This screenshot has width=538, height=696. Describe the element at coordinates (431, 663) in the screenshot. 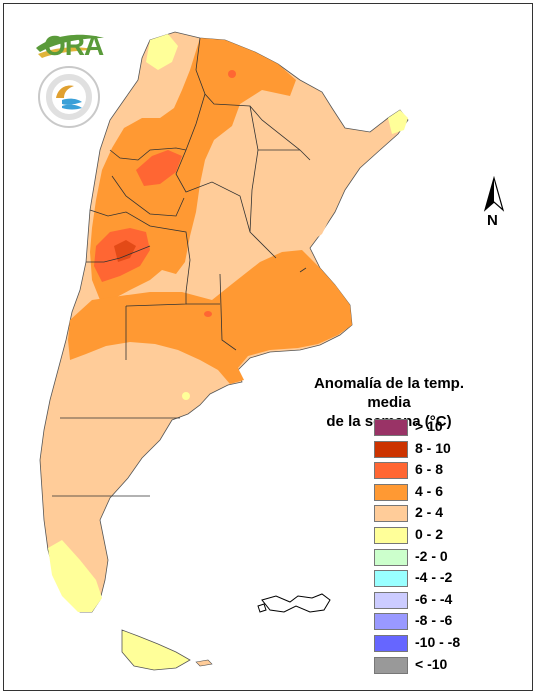

I see `legend-label: < -10` at that location.